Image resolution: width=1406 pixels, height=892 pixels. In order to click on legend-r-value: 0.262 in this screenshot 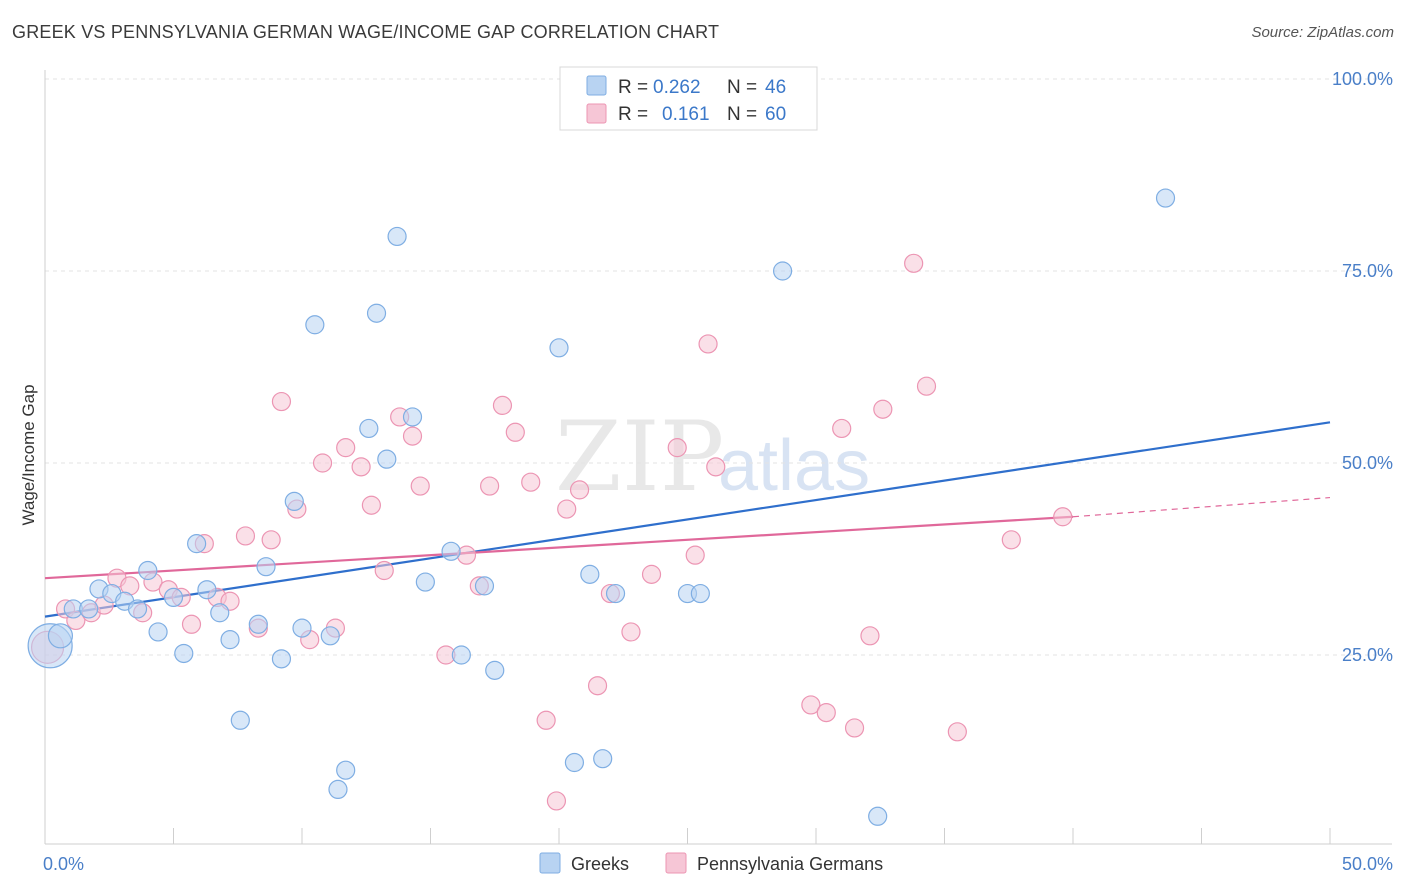, I will do `click(677, 87)`.